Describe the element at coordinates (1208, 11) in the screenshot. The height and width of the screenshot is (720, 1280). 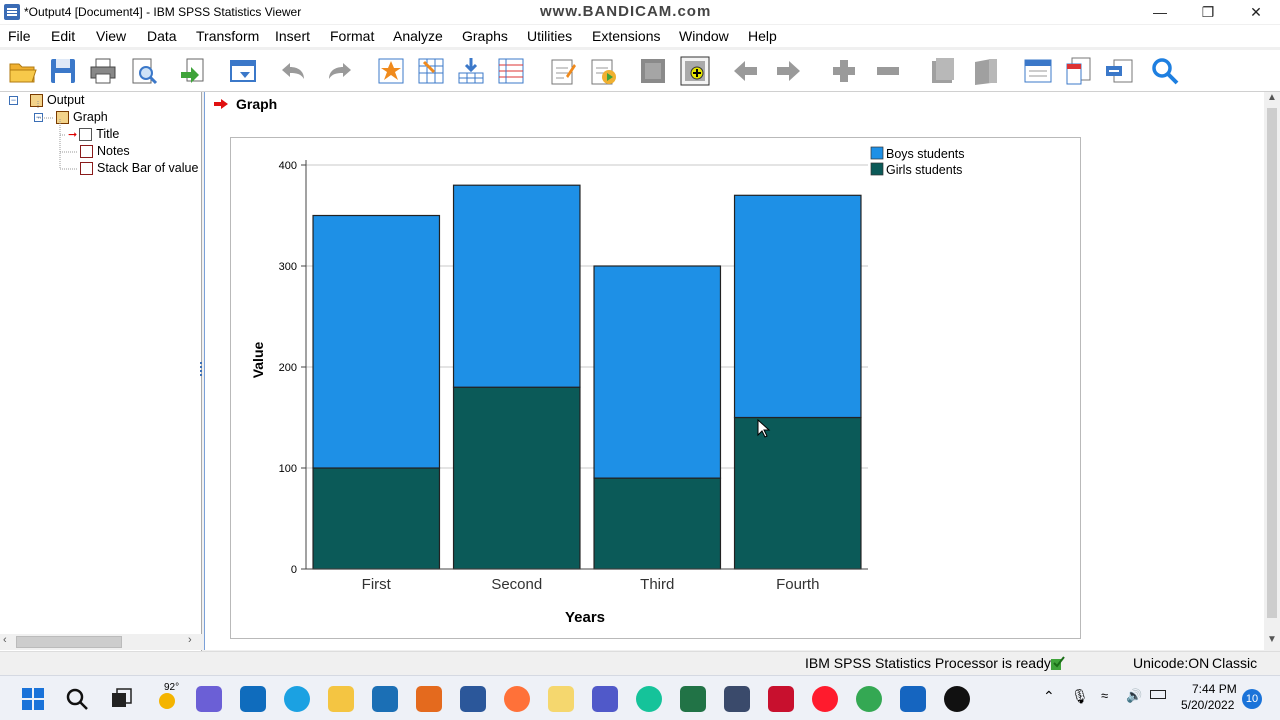
I see `maximize-button: ❐` at that location.